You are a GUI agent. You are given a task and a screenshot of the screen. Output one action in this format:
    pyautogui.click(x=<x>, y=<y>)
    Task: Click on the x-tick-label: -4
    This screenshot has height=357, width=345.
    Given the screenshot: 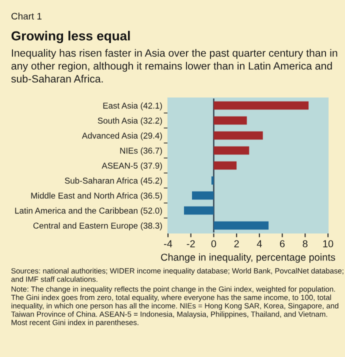 What is the action you would take?
    pyautogui.click(x=168, y=244)
    